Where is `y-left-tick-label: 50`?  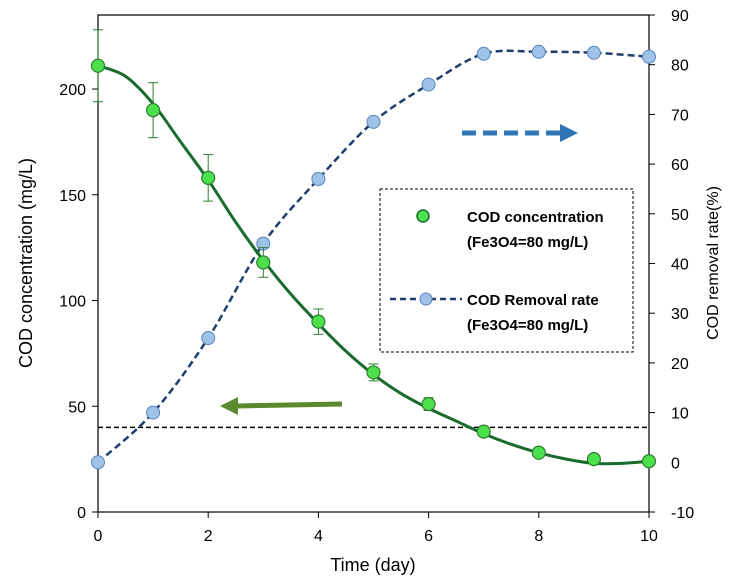 y-left-tick-label: 50 is located at coordinates (77, 407).